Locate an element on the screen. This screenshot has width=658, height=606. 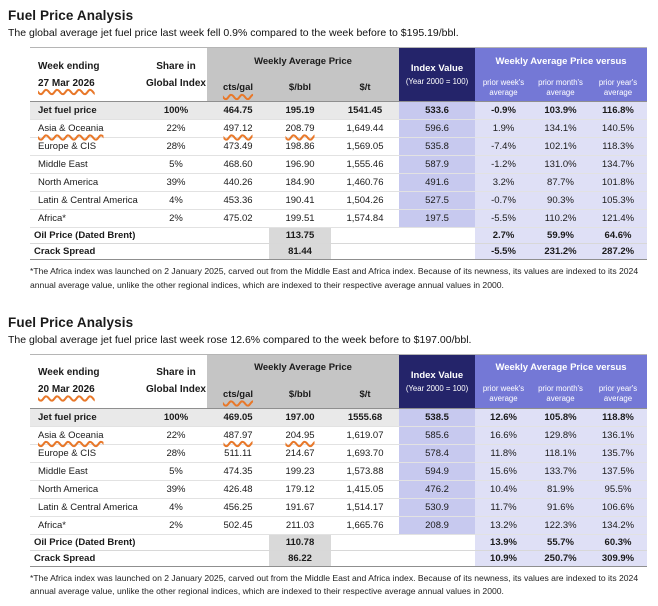
usd-per-bbl-value: 196.90 is located at coordinates (300, 164).